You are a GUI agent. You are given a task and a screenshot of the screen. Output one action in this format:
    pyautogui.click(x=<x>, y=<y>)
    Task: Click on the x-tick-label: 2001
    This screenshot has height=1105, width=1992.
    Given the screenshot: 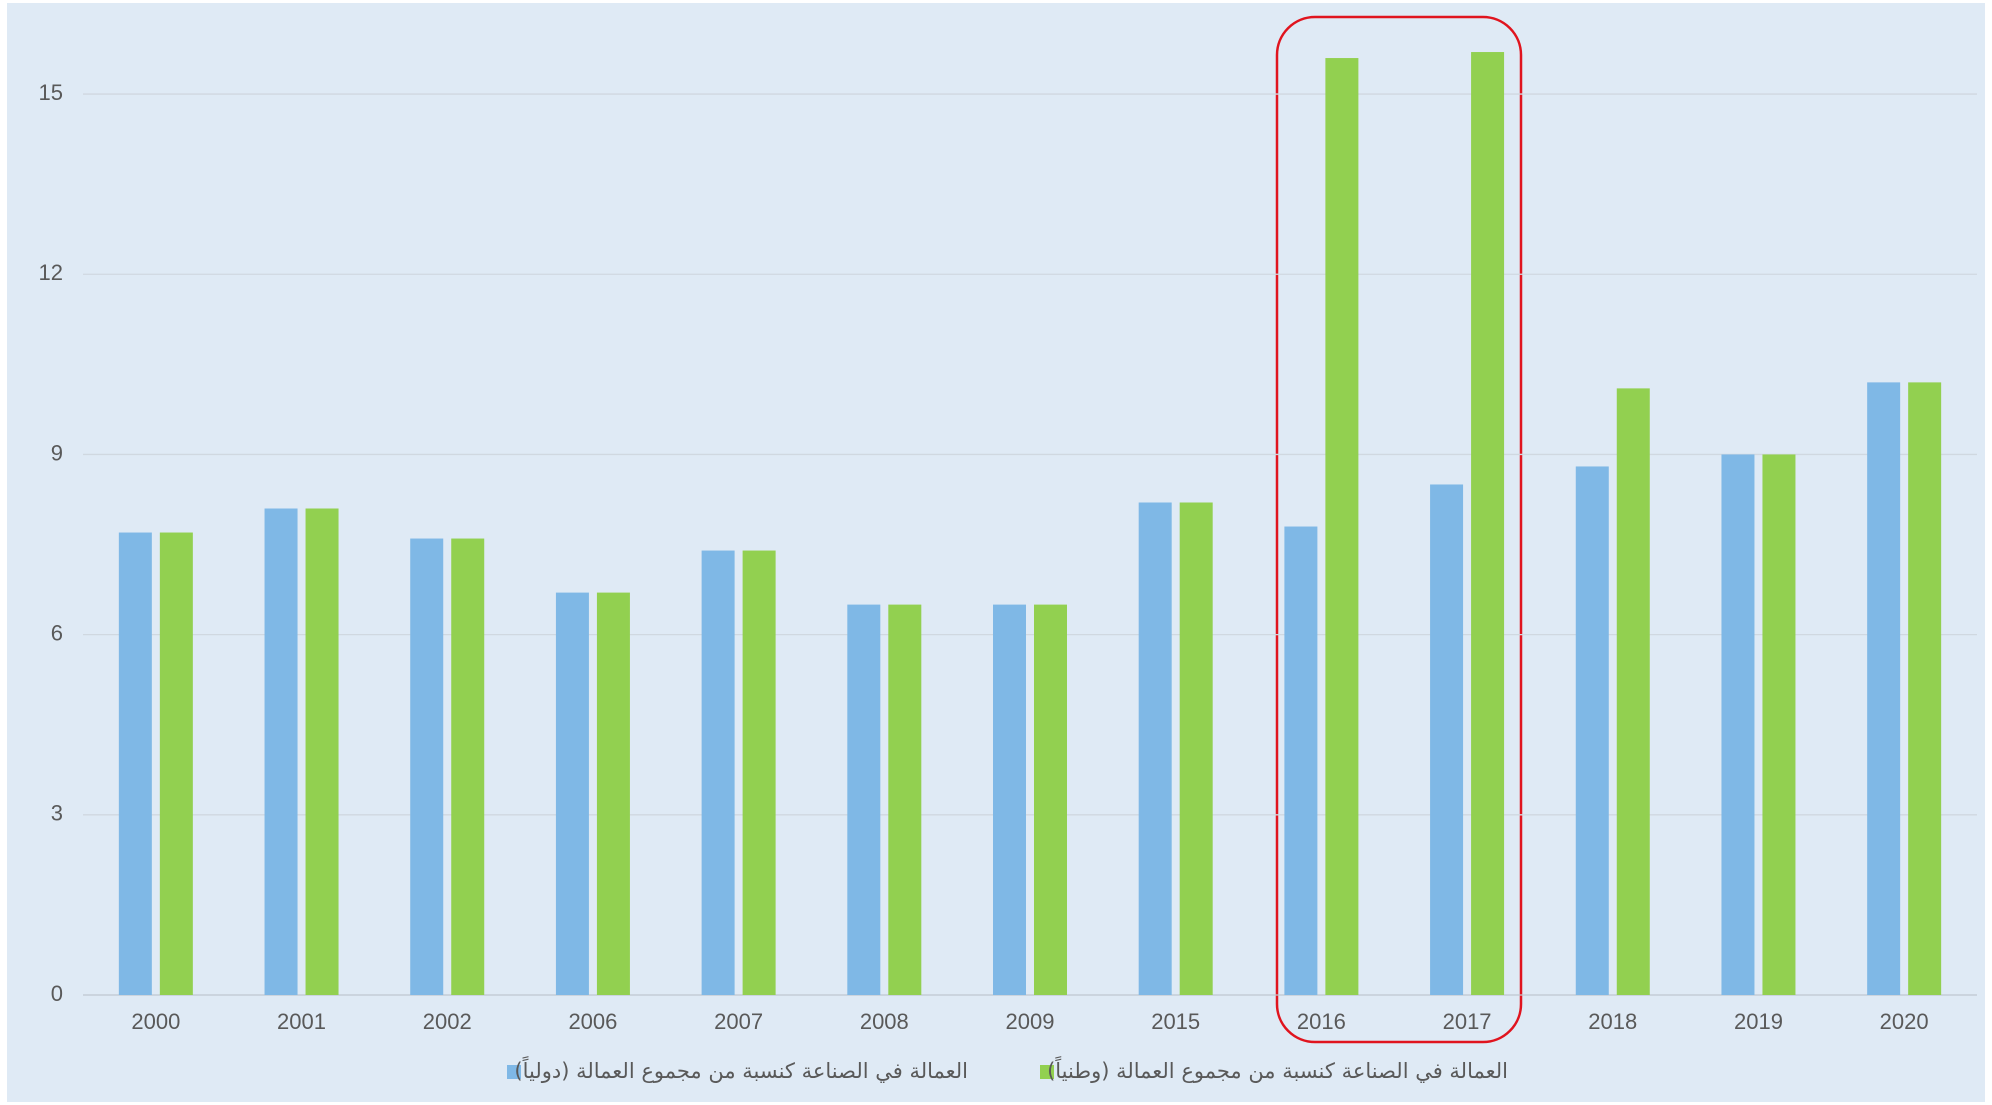 What is the action you would take?
    pyautogui.click(x=301, y=1021)
    